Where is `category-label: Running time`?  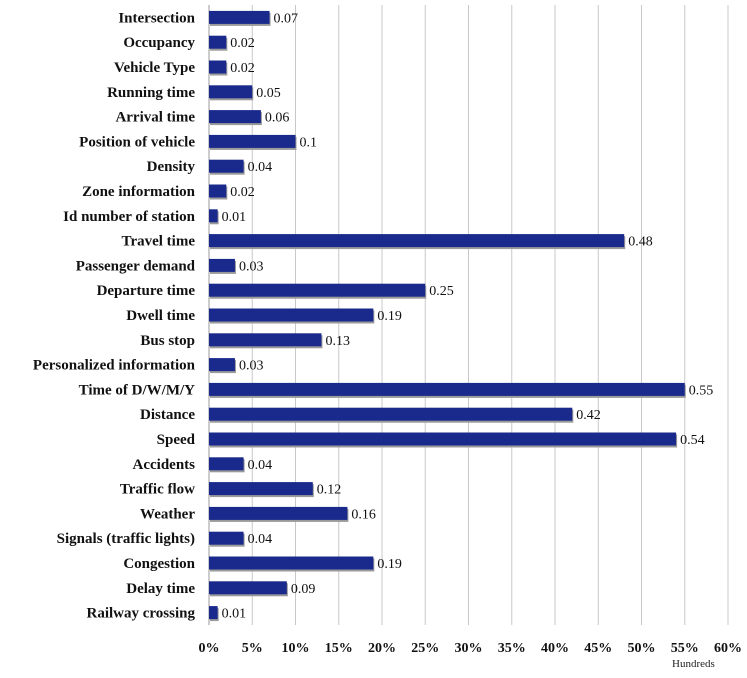
category-label: Running time is located at coordinates (151, 93).